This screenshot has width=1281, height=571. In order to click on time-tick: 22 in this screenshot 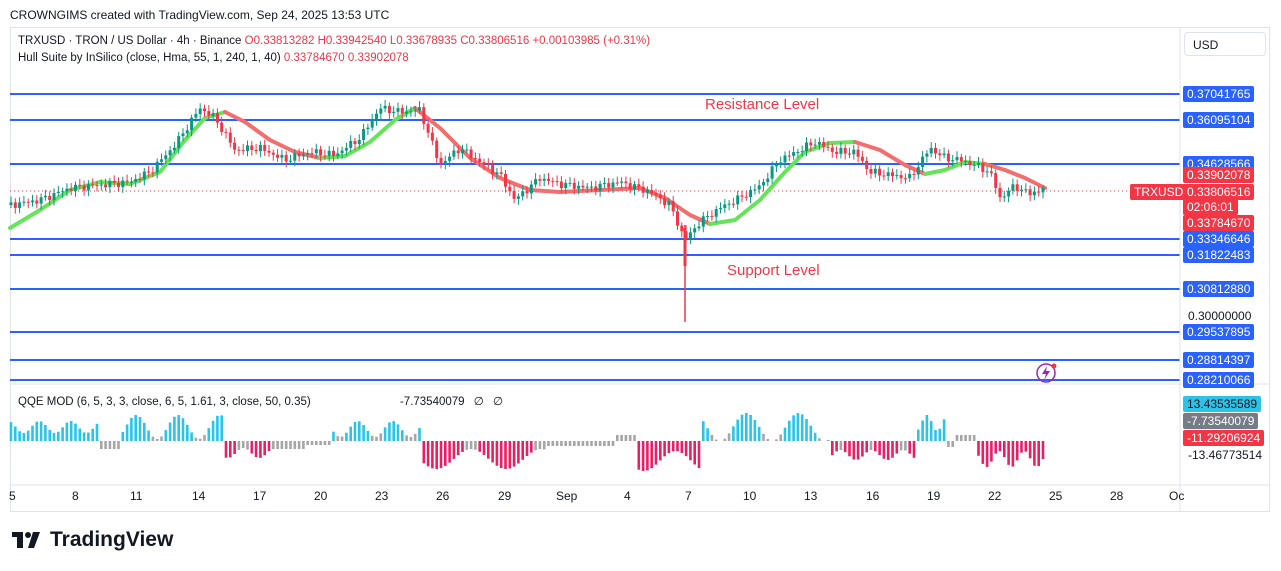, I will do `click(995, 496)`.